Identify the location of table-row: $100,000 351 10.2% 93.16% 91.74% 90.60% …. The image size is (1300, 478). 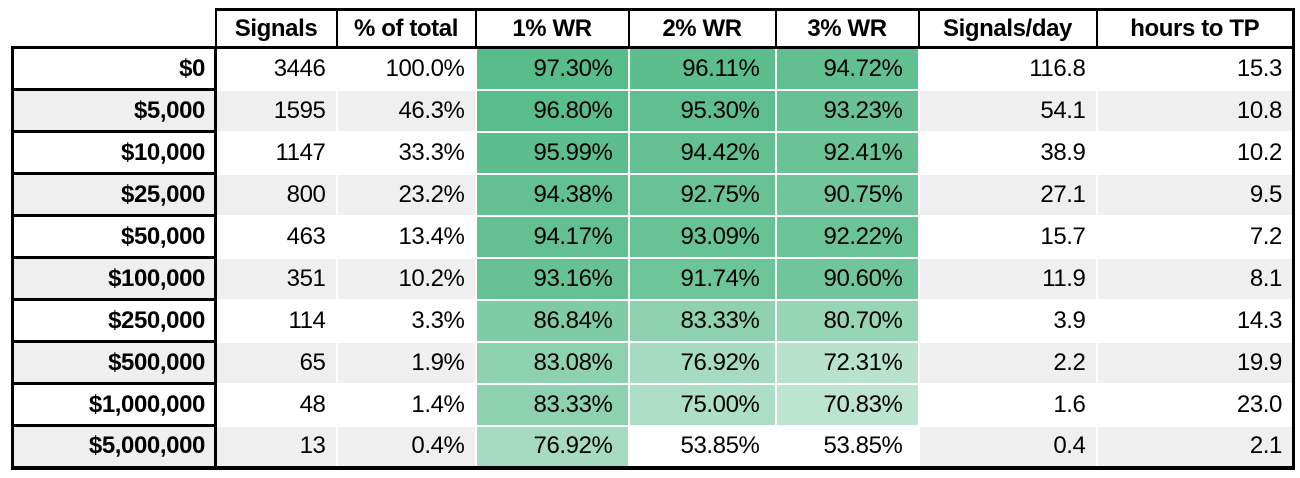
(653, 278).